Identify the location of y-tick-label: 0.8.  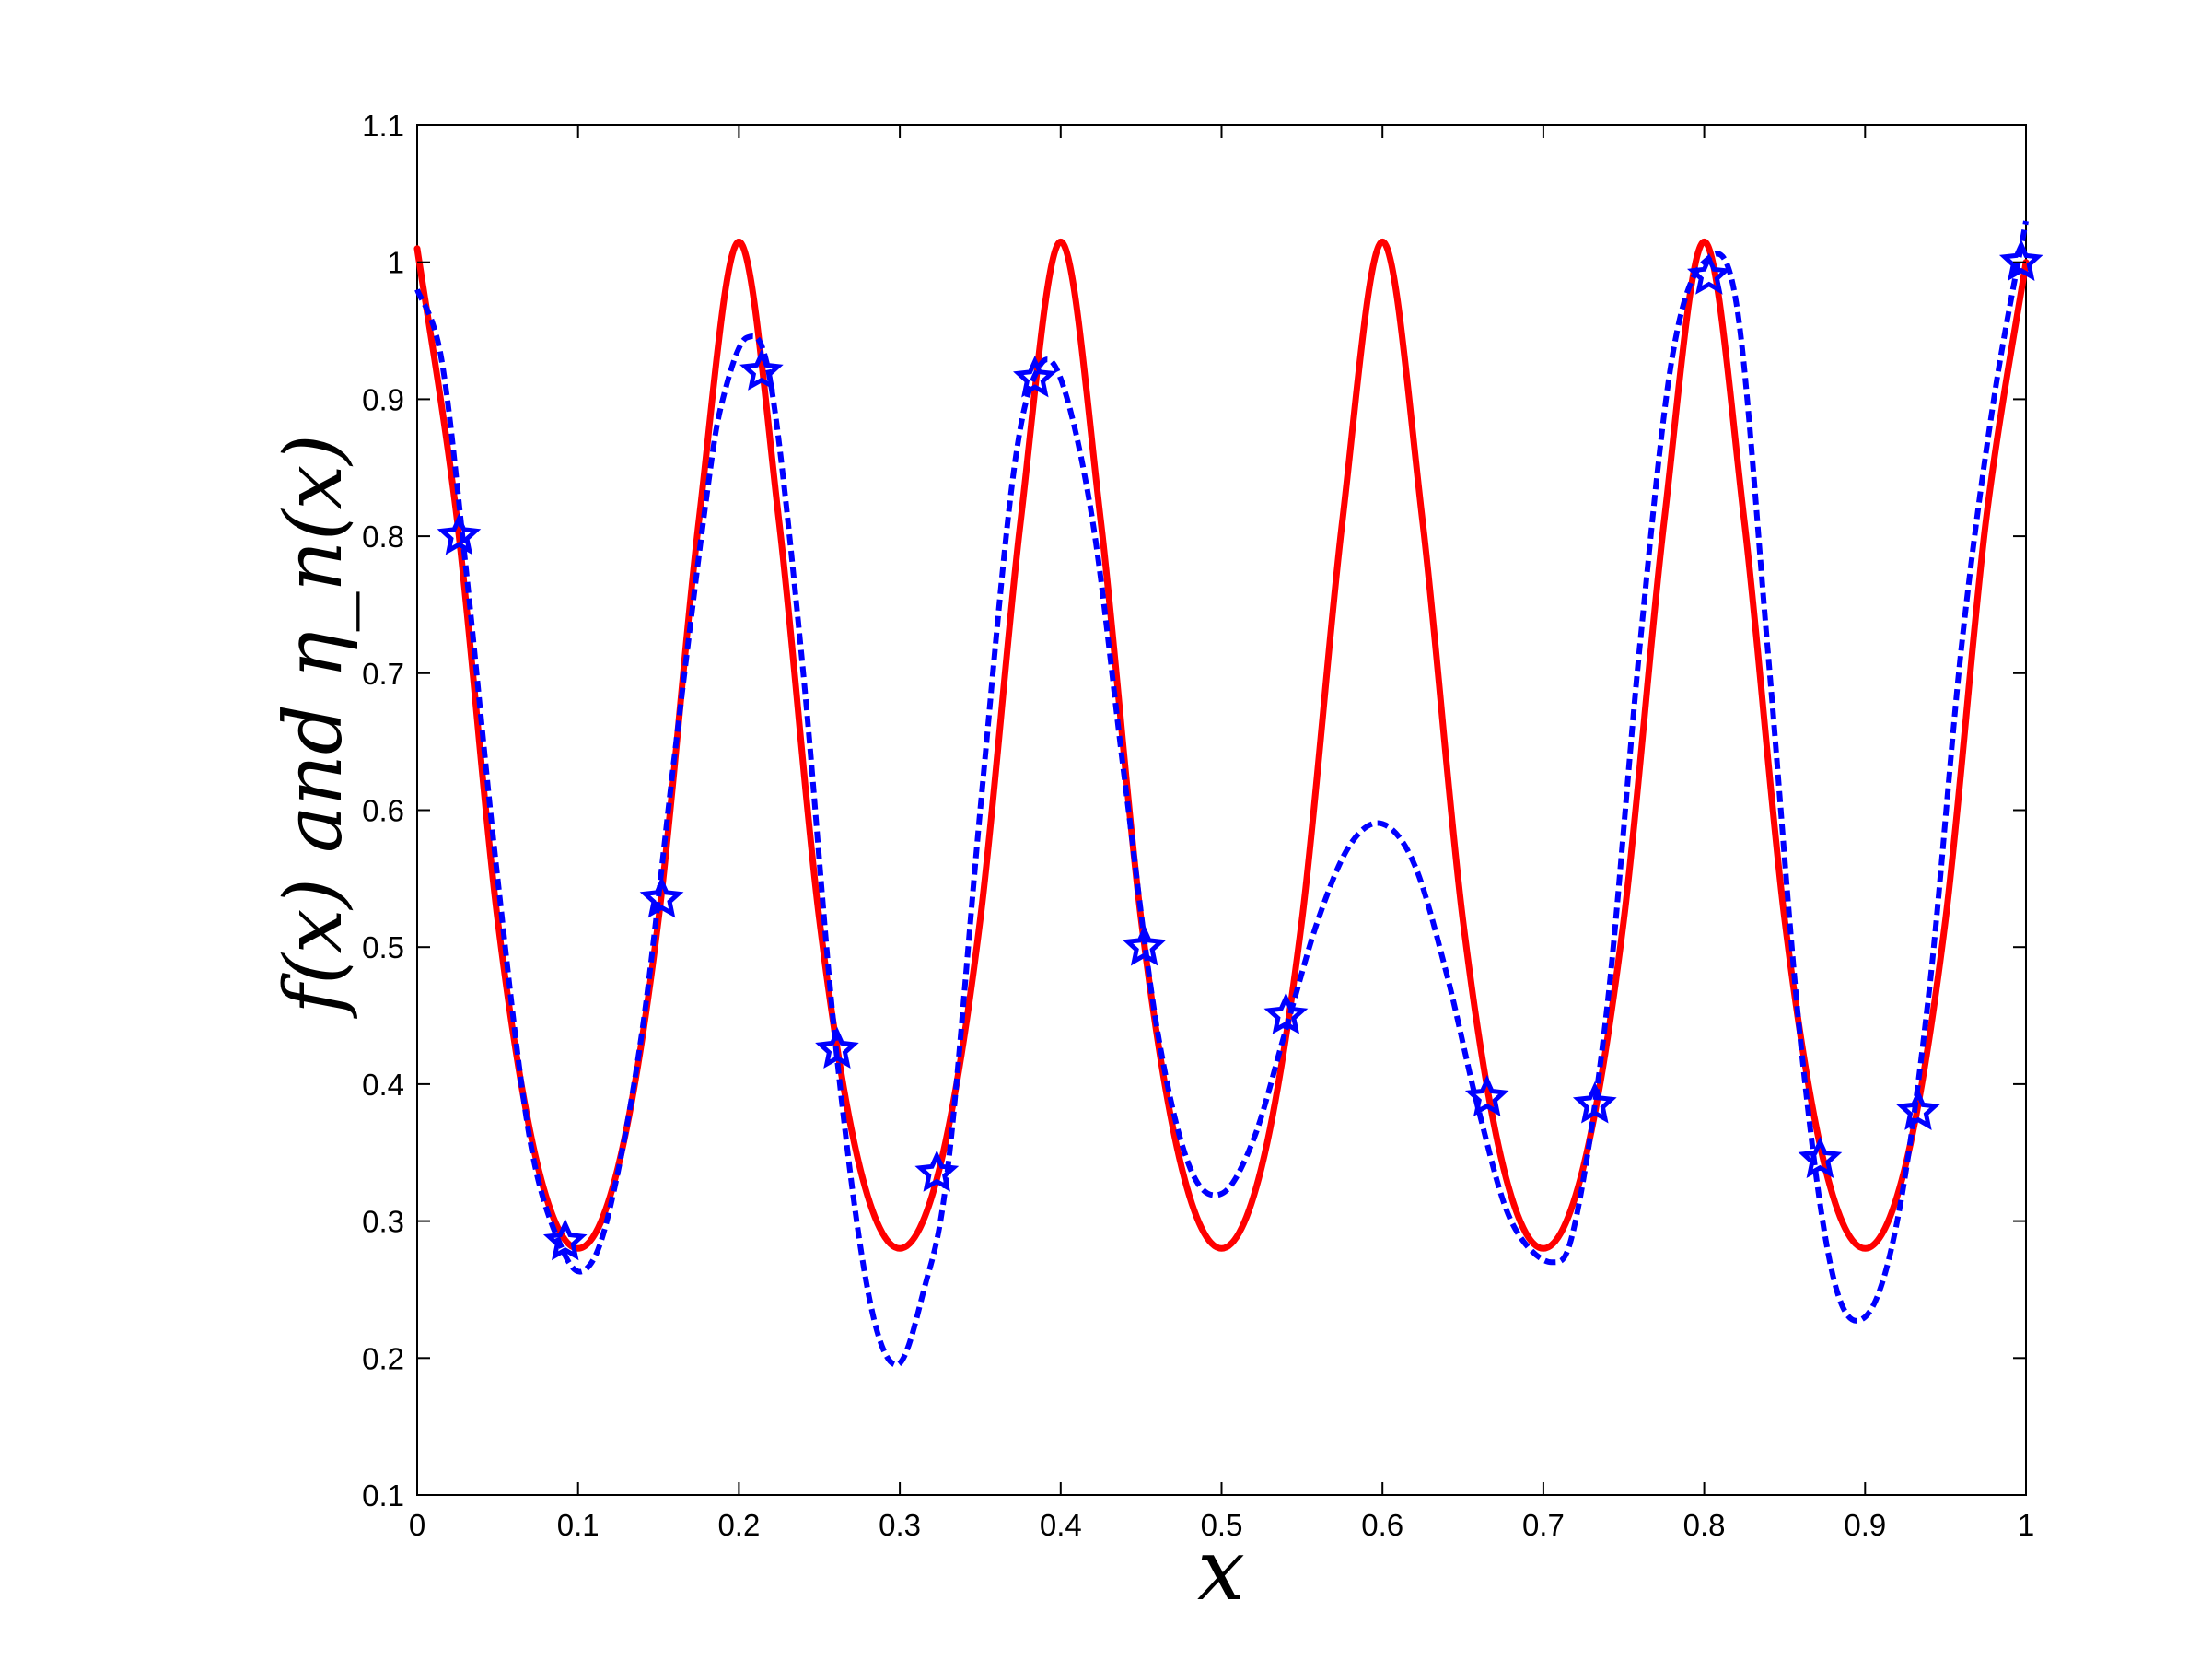
(383, 537).